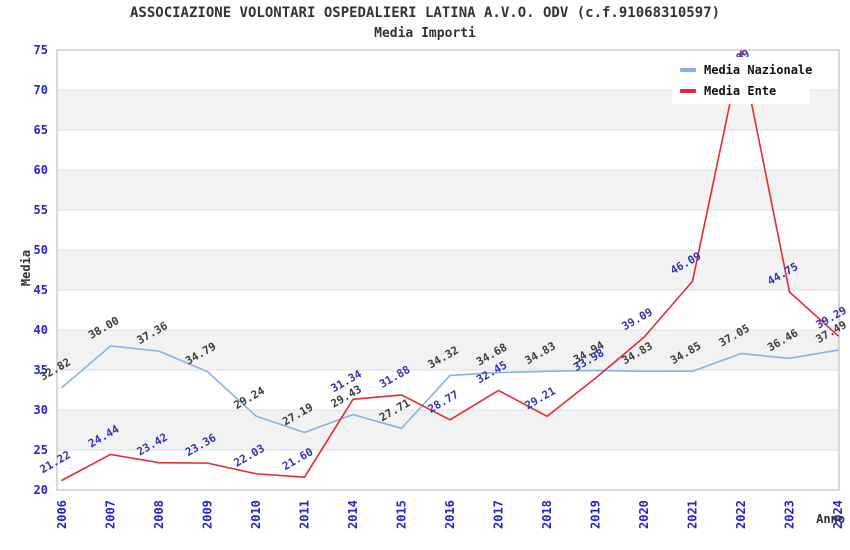 Image resolution: width=850 pixels, height=550 pixels. What do you see at coordinates (41, 250) in the screenshot?
I see `y-tick-label: 50` at bounding box center [41, 250].